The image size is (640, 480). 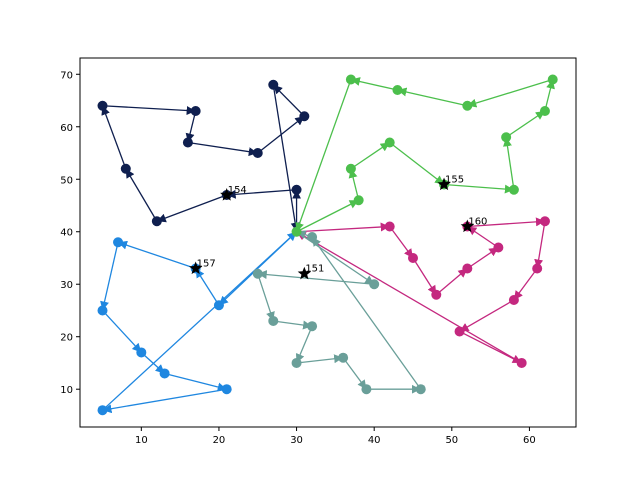 What do you see at coordinates (66, 285) in the screenshot?
I see `y-tick-label: 30` at bounding box center [66, 285].